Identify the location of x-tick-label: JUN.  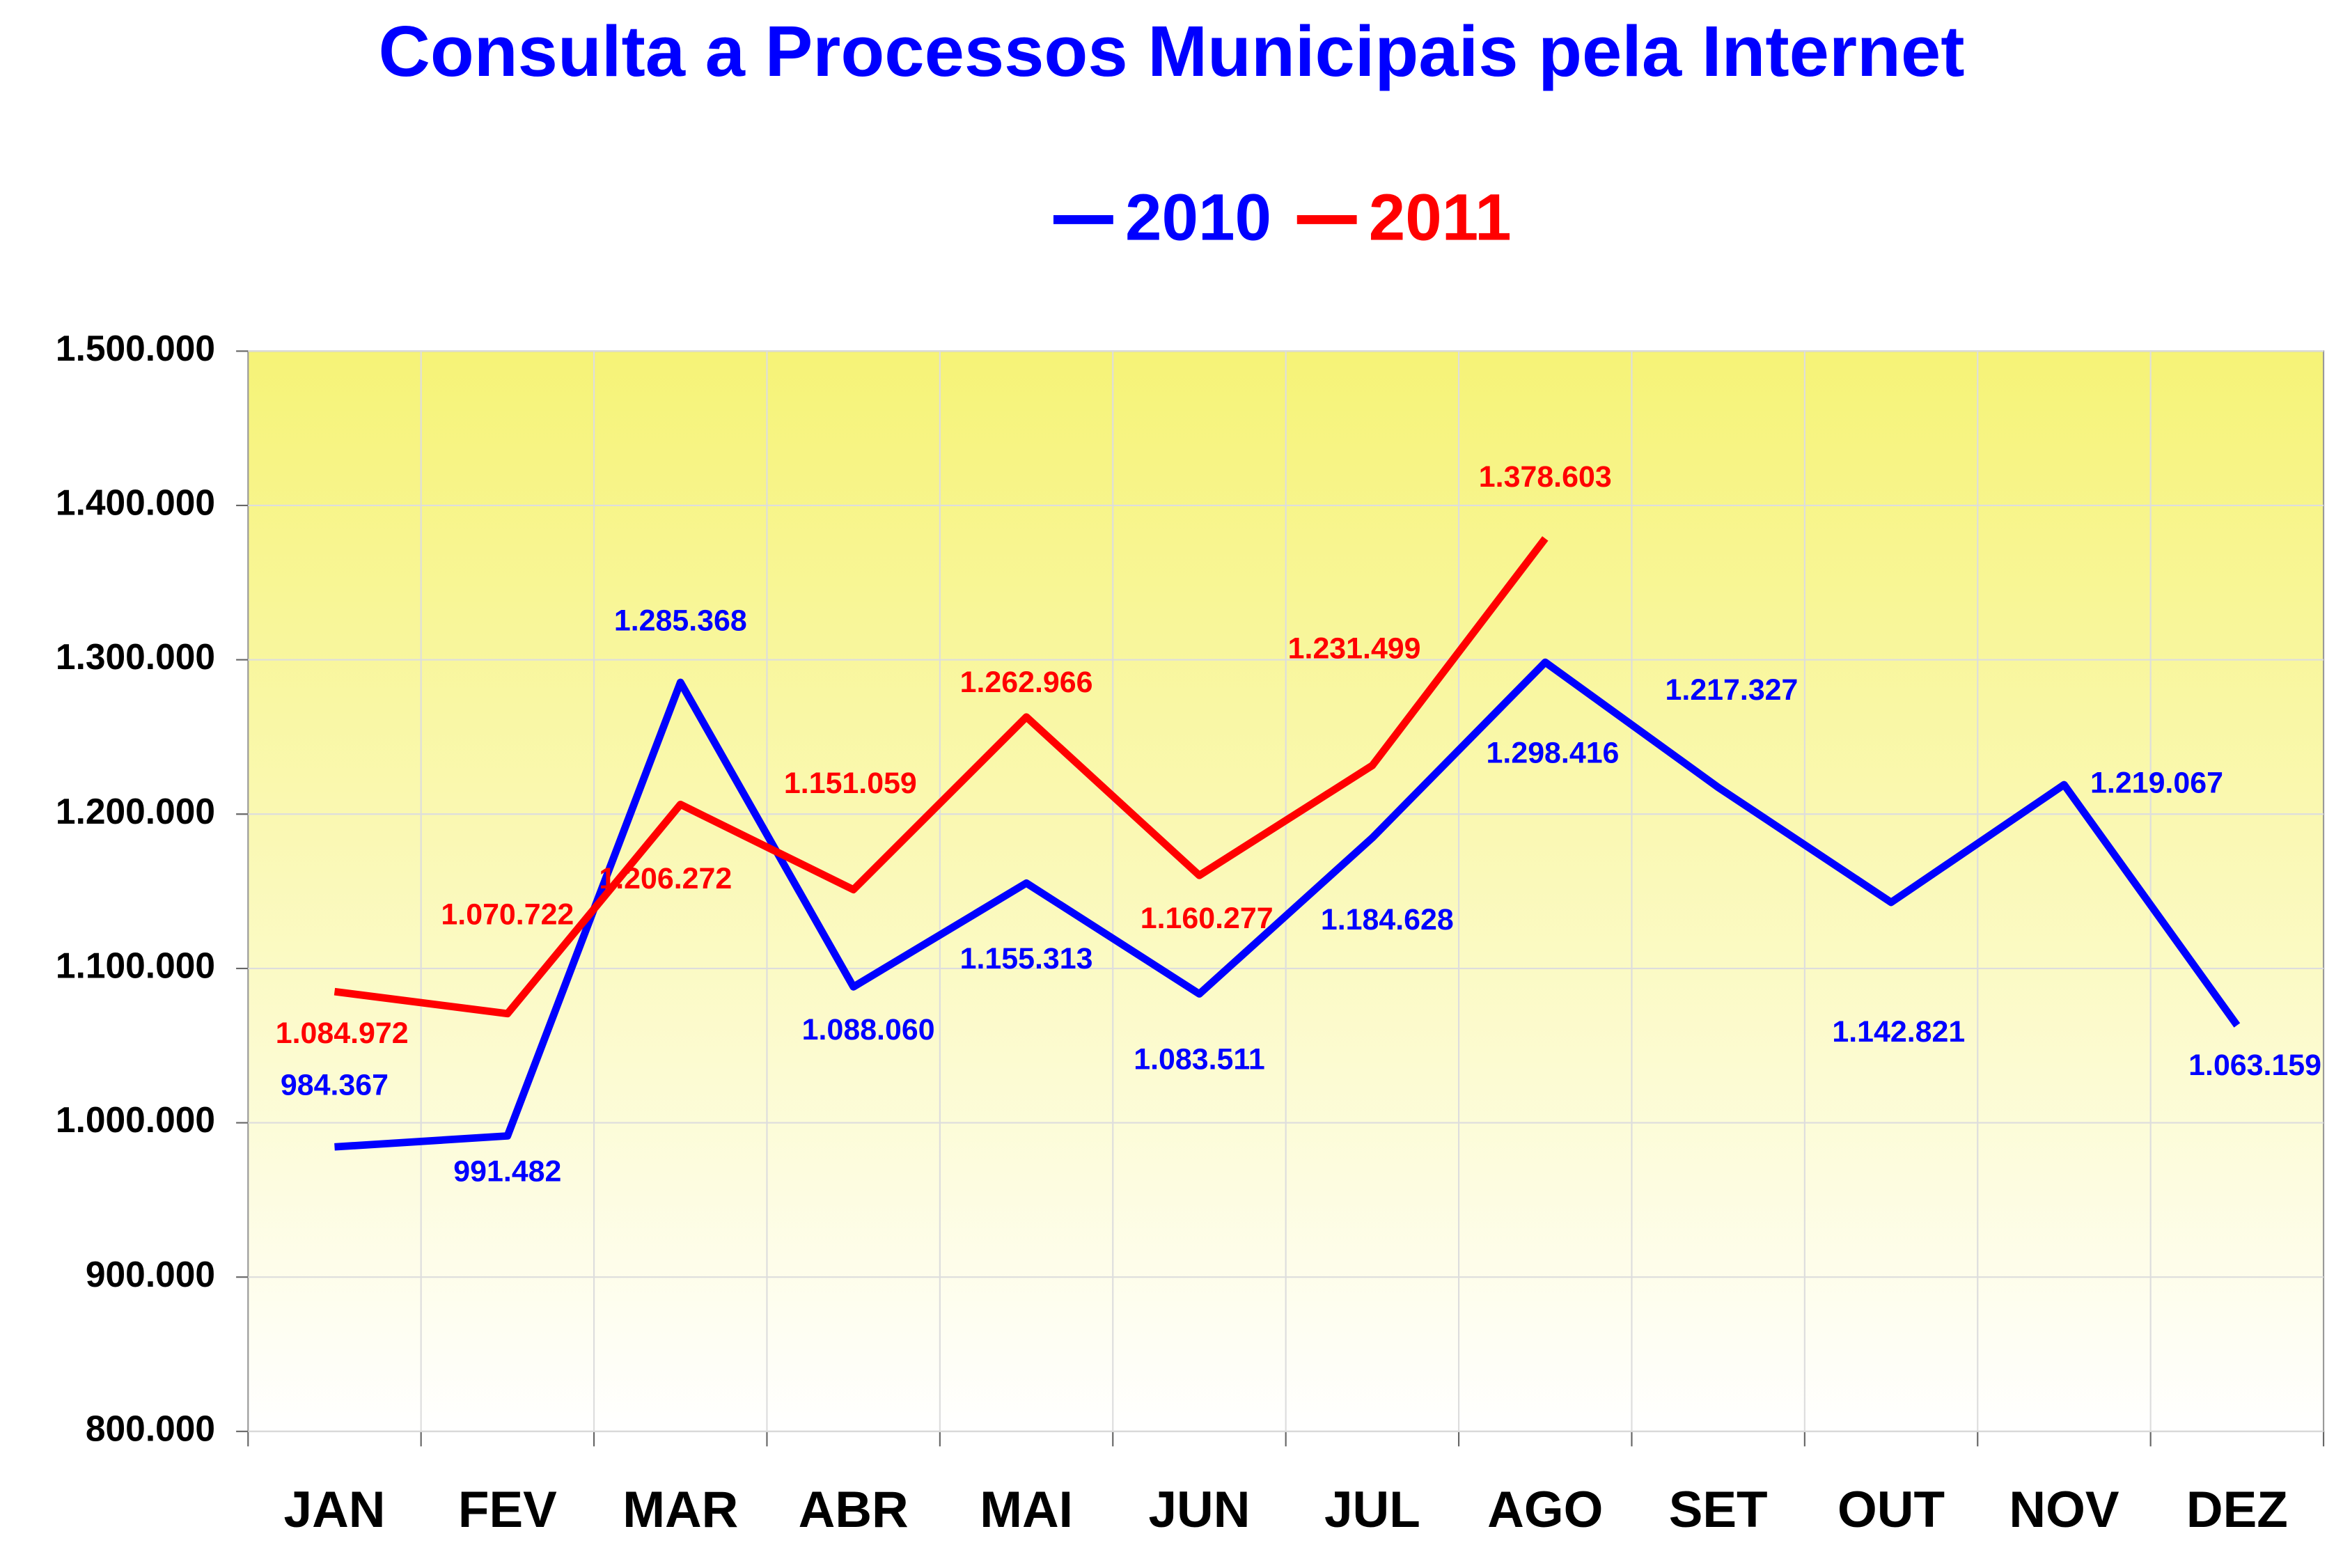
(1199, 1510).